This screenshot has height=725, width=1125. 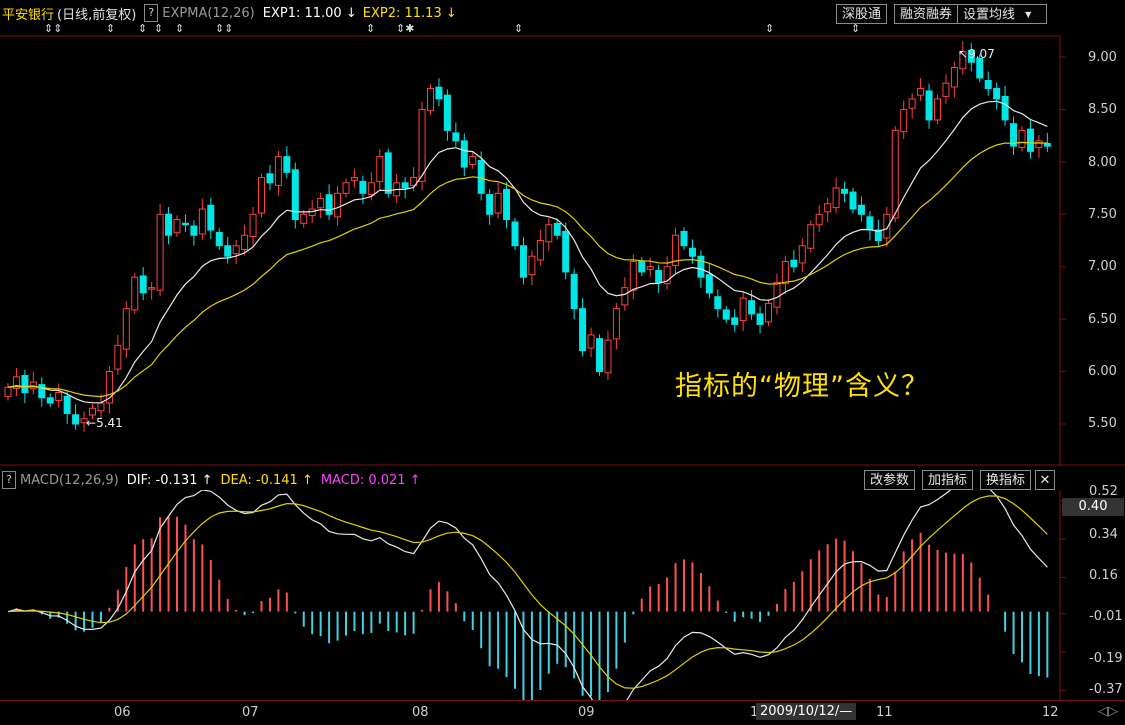 What do you see at coordinates (1006, 480) in the screenshot?
I see `switch-indicator-button: 换指标` at bounding box center [1006, 480].